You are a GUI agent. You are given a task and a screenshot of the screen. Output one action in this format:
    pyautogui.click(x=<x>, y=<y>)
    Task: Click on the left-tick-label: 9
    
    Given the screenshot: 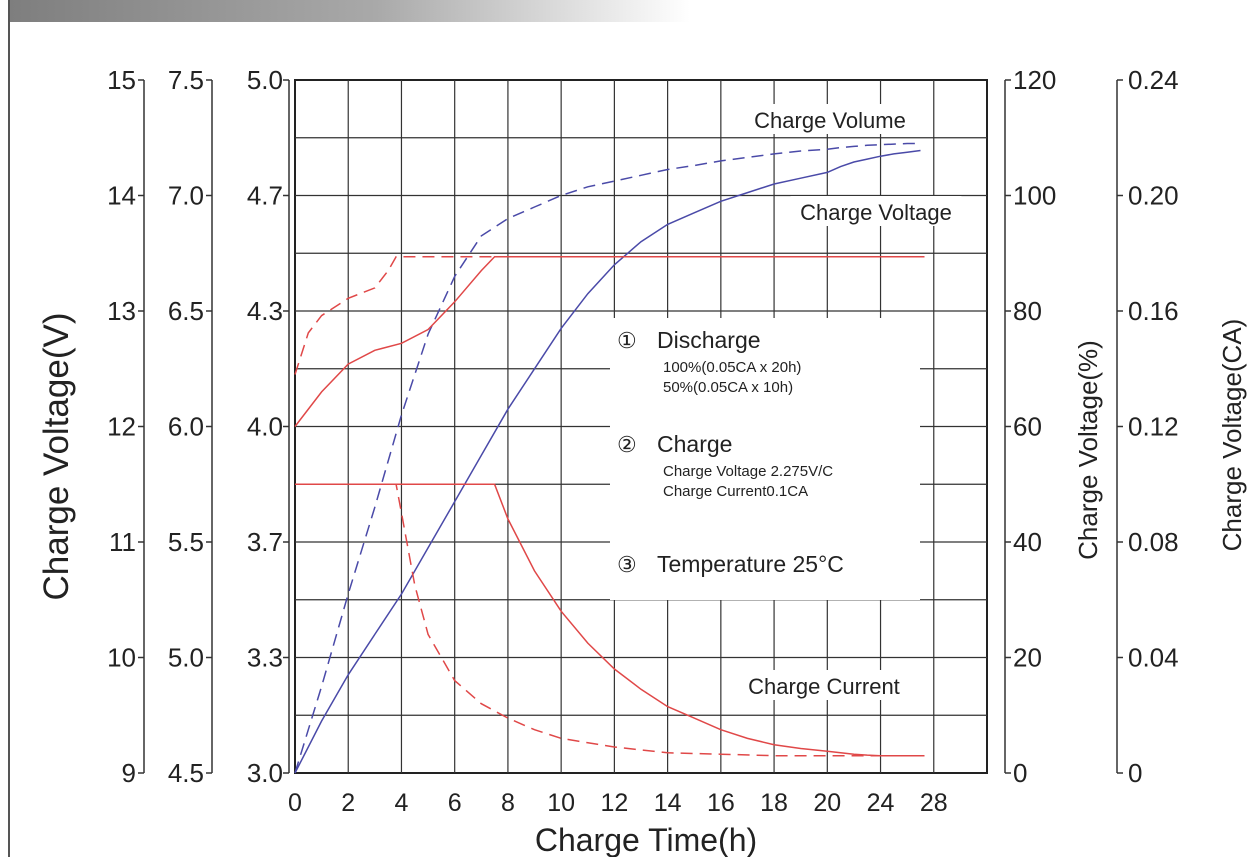 What is the action you would take?
    pyautogui.click(x=129, y=773)
    